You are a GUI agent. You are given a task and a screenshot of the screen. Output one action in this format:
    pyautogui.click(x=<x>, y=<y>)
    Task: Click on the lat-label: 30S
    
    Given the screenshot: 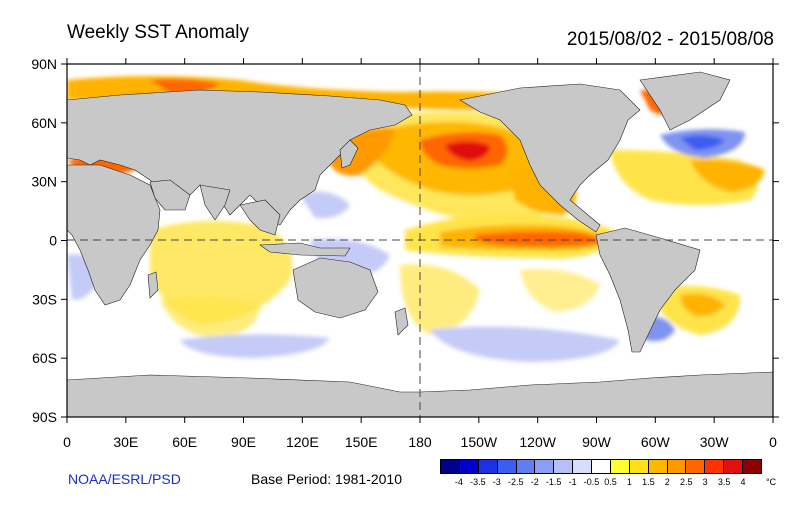 What is the action you would take?
    pyautogui.click(x=44, y=299)
    